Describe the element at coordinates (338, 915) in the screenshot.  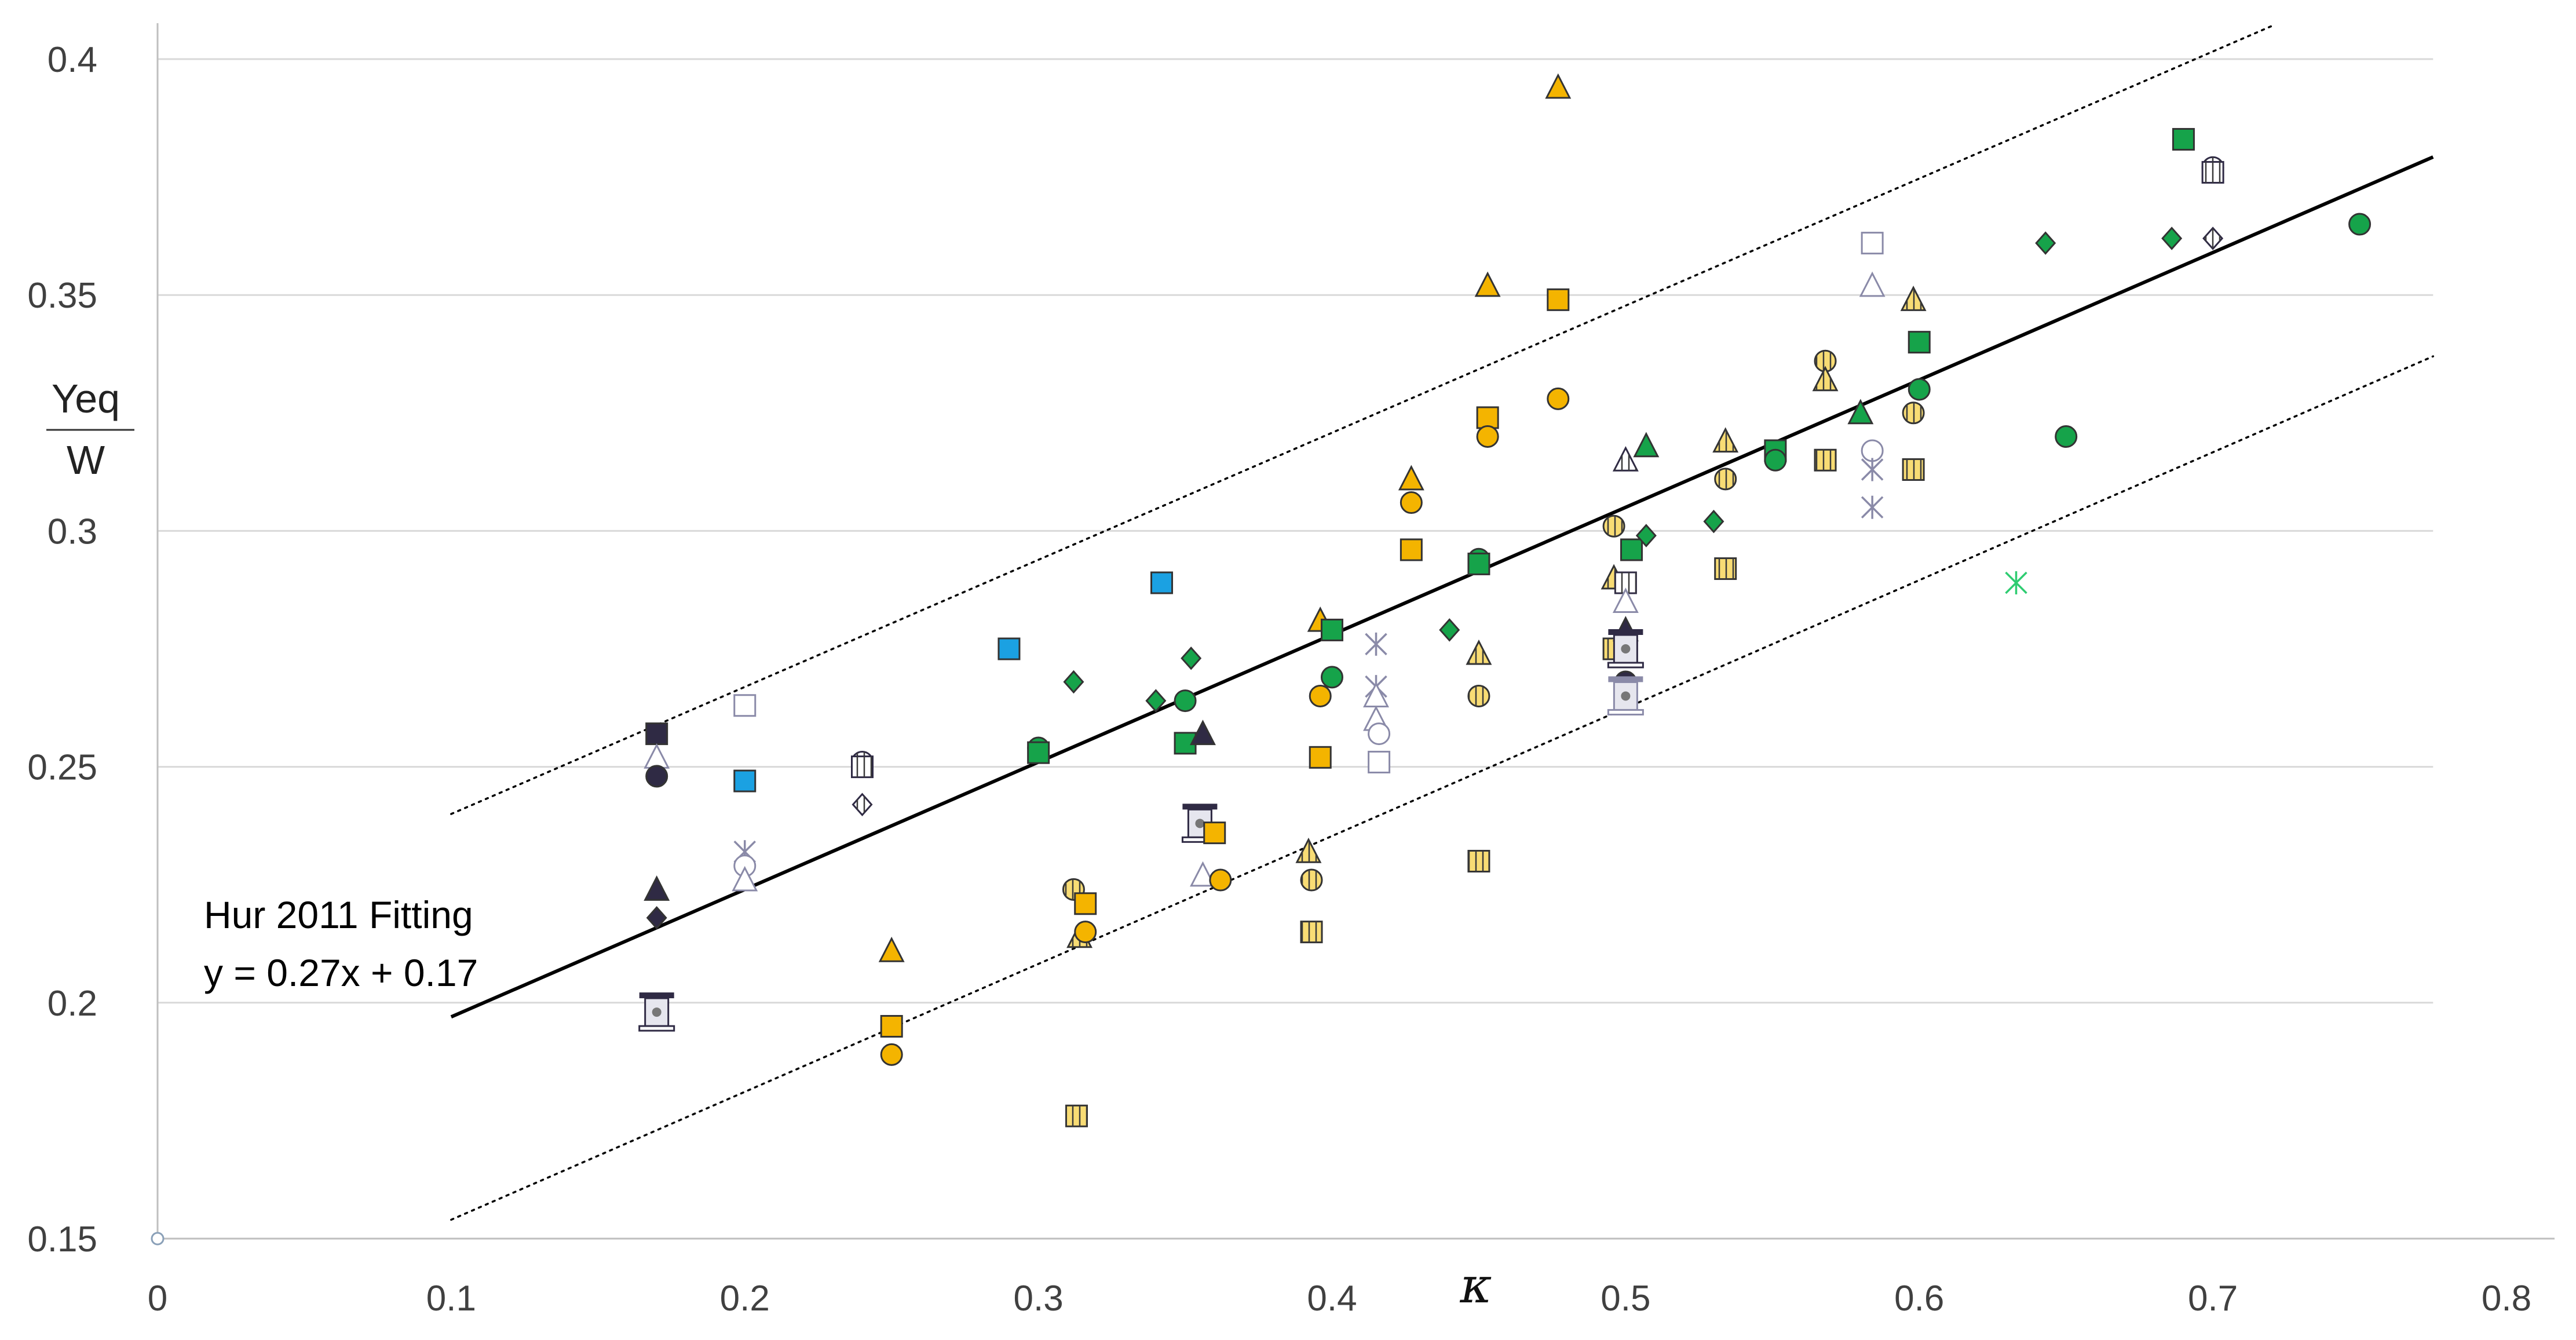
I see `fit-annotation-title: Hur 2011 Fitting` at that location.